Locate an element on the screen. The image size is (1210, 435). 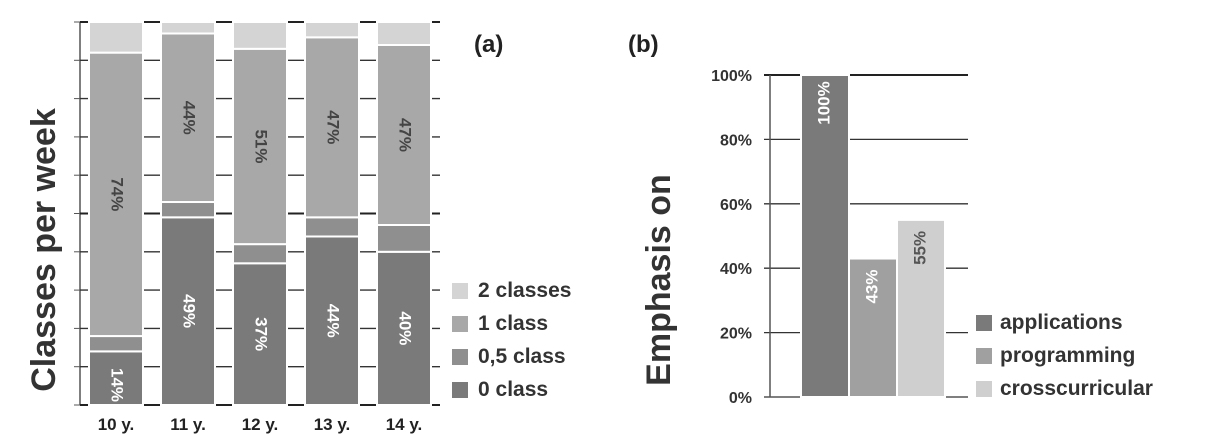
data-label: 51% is located at coordinates (261, 146).